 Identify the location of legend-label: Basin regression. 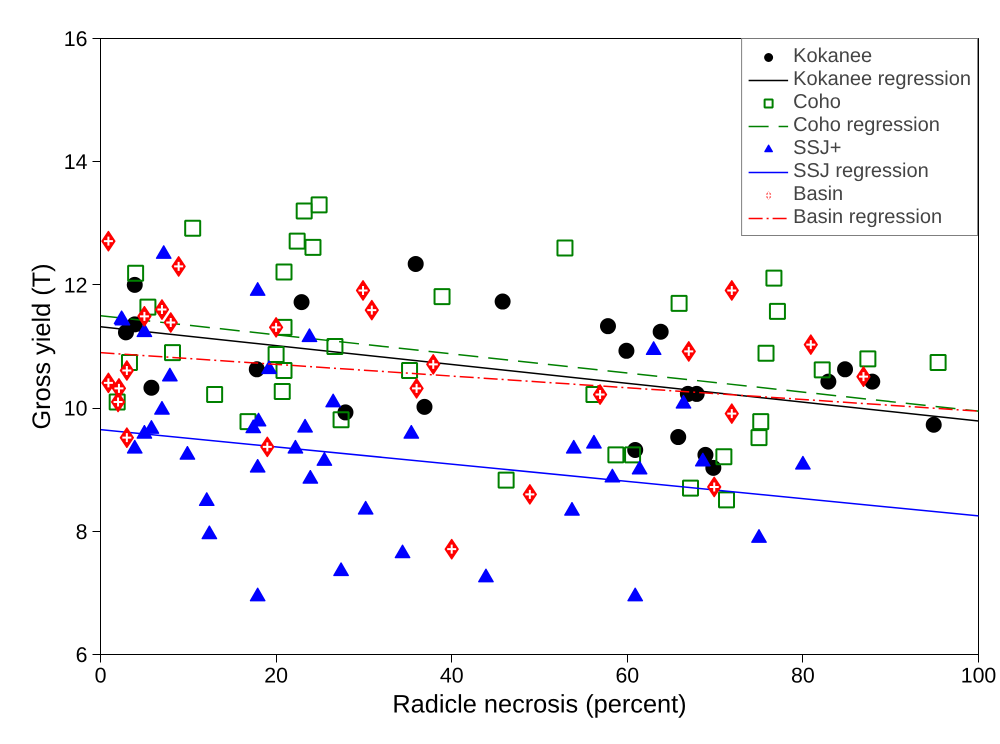
(867, 217).